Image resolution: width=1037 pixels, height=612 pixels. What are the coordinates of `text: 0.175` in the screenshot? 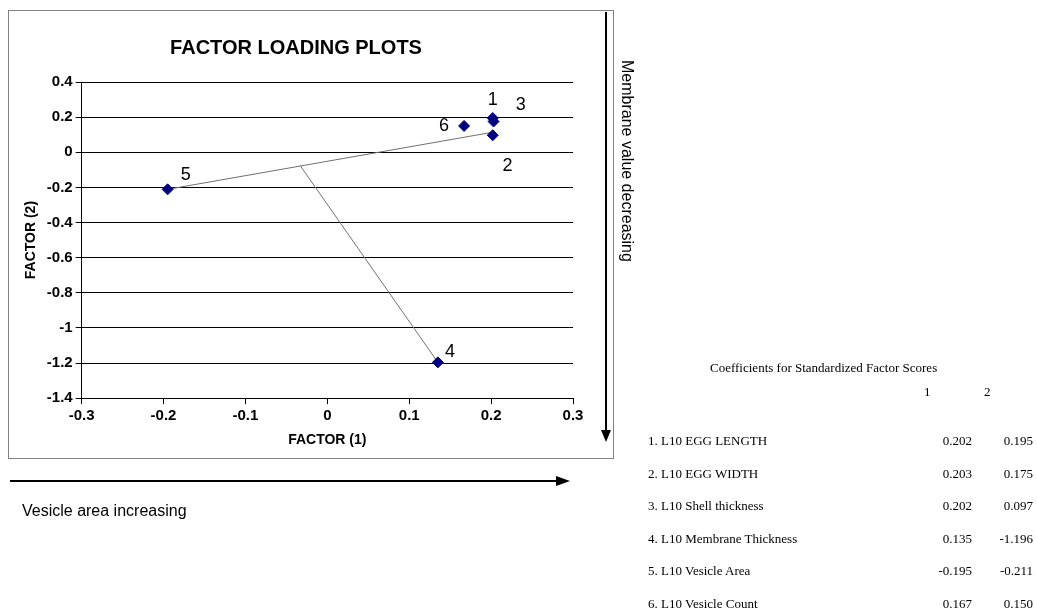 It's located at (1018, 473).